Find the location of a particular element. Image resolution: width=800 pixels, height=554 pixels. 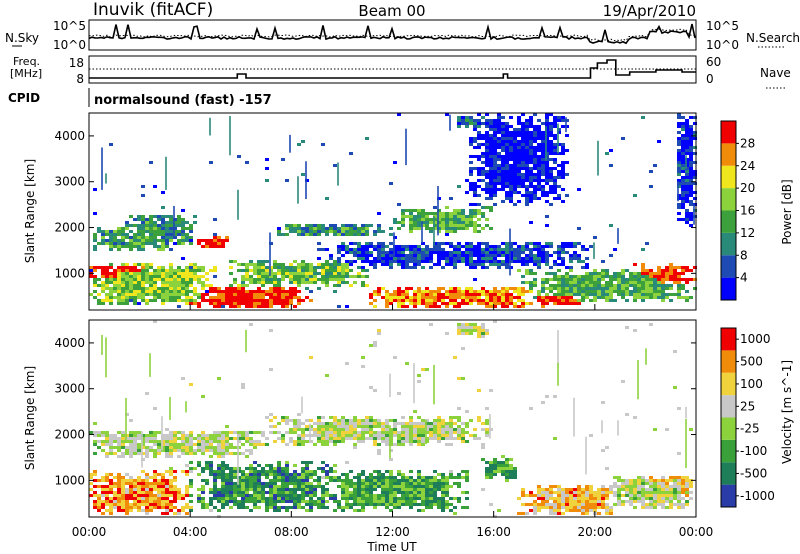

heatmap-streak is located at coordinates (306, 180).